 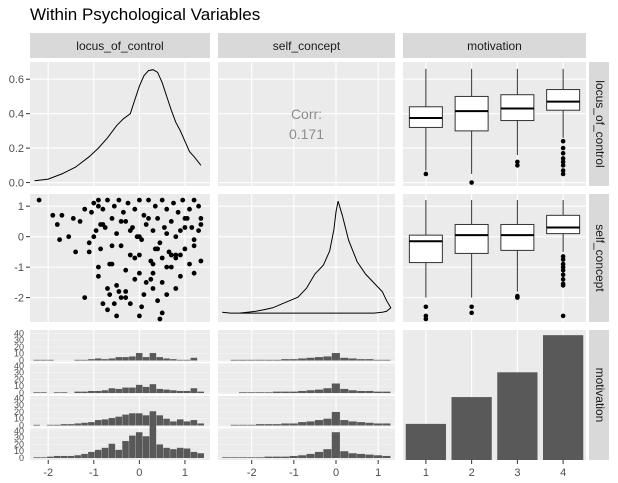 What do you see at coordinates (21, 393) in the screenshot?
I see `y-tick-label-count-2-0: 0` at bounding box center [21, 393].